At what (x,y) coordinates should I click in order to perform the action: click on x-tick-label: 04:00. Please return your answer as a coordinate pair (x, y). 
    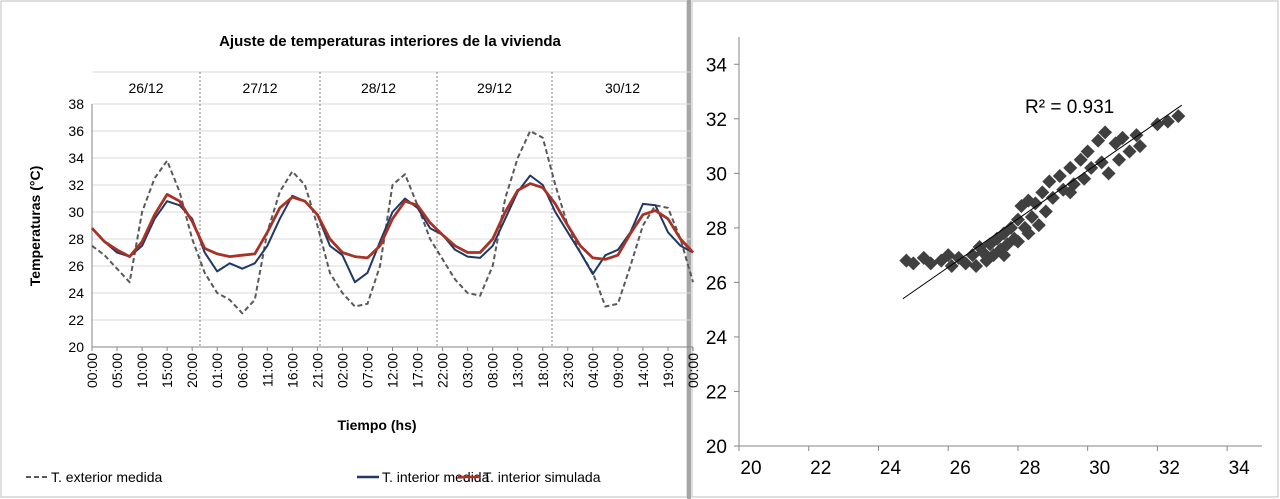
    Looking at the image, I should click on (593, 370).